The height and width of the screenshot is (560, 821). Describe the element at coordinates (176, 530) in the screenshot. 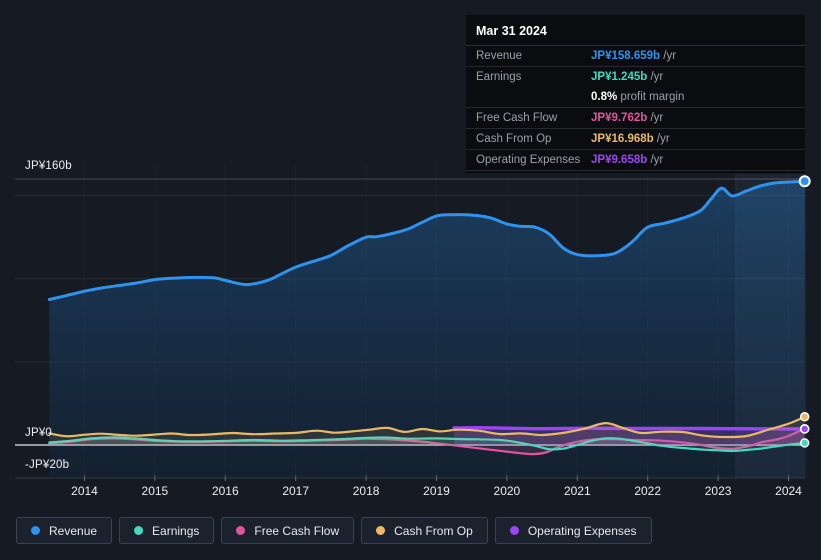

I see `legend-label-earnings: Earnings` at that location.